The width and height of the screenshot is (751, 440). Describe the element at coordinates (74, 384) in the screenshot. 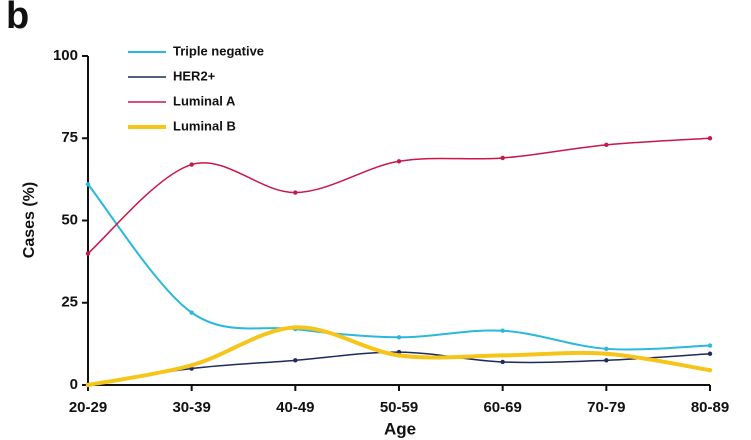

I see `y-tick-label: 0` at that location.